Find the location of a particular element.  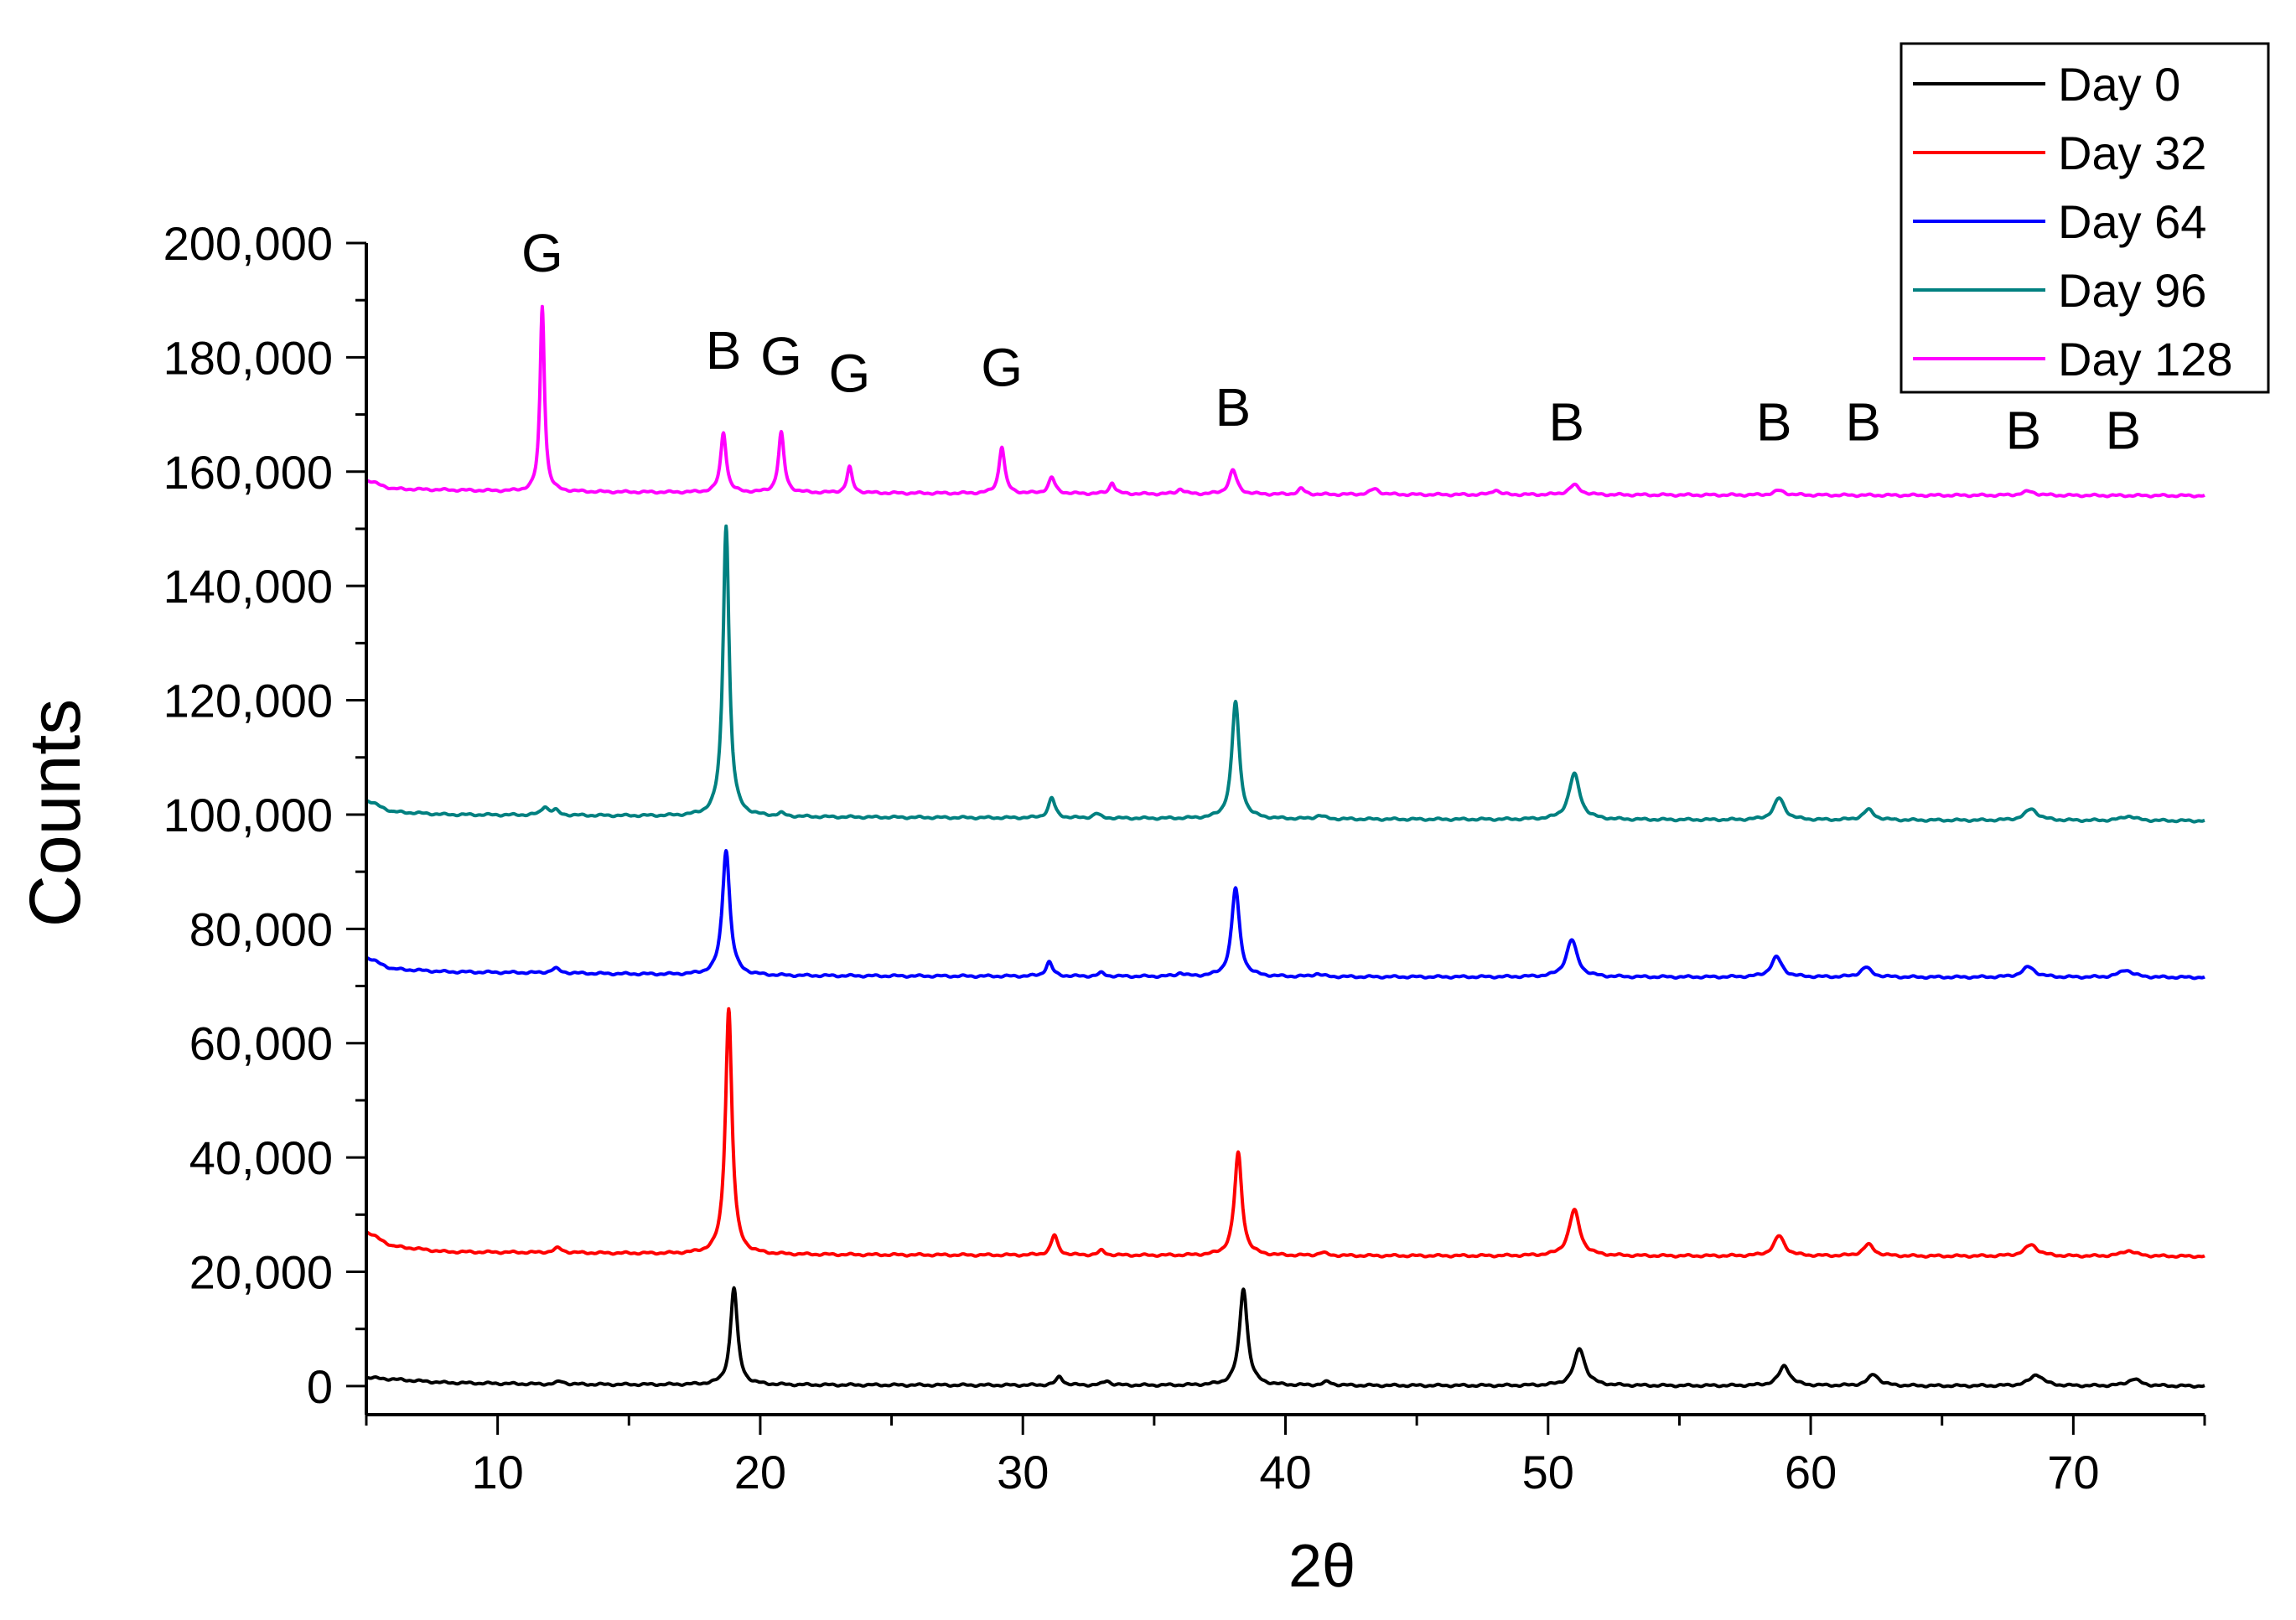

legend-label-day-96: Day 96 is located at coordinates (2132, 290).